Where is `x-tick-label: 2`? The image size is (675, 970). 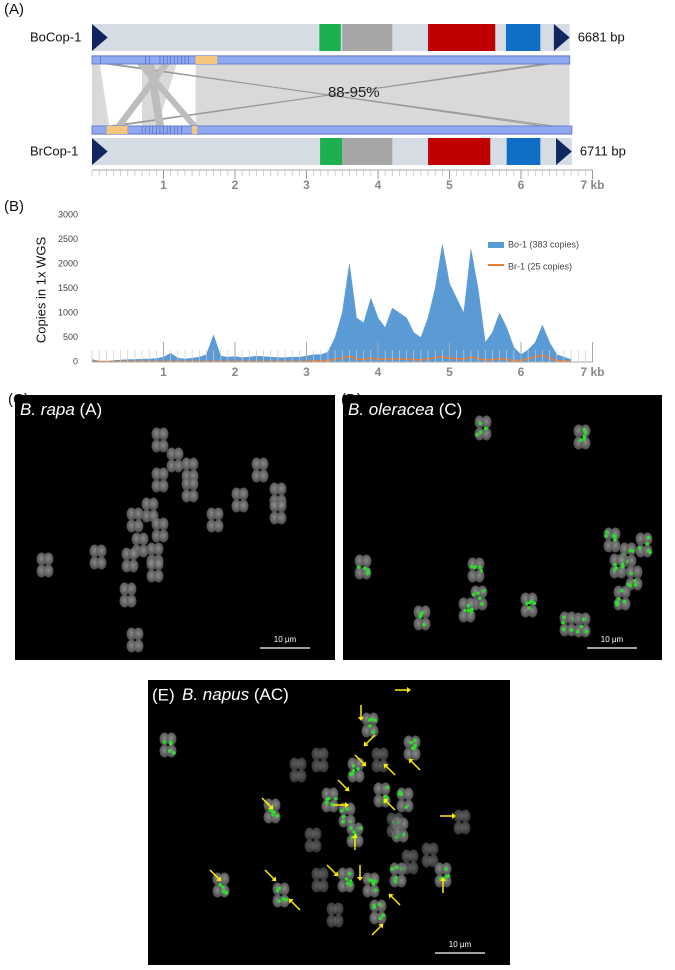
x-tick-label: 2 is located at coordinates (235, 185).